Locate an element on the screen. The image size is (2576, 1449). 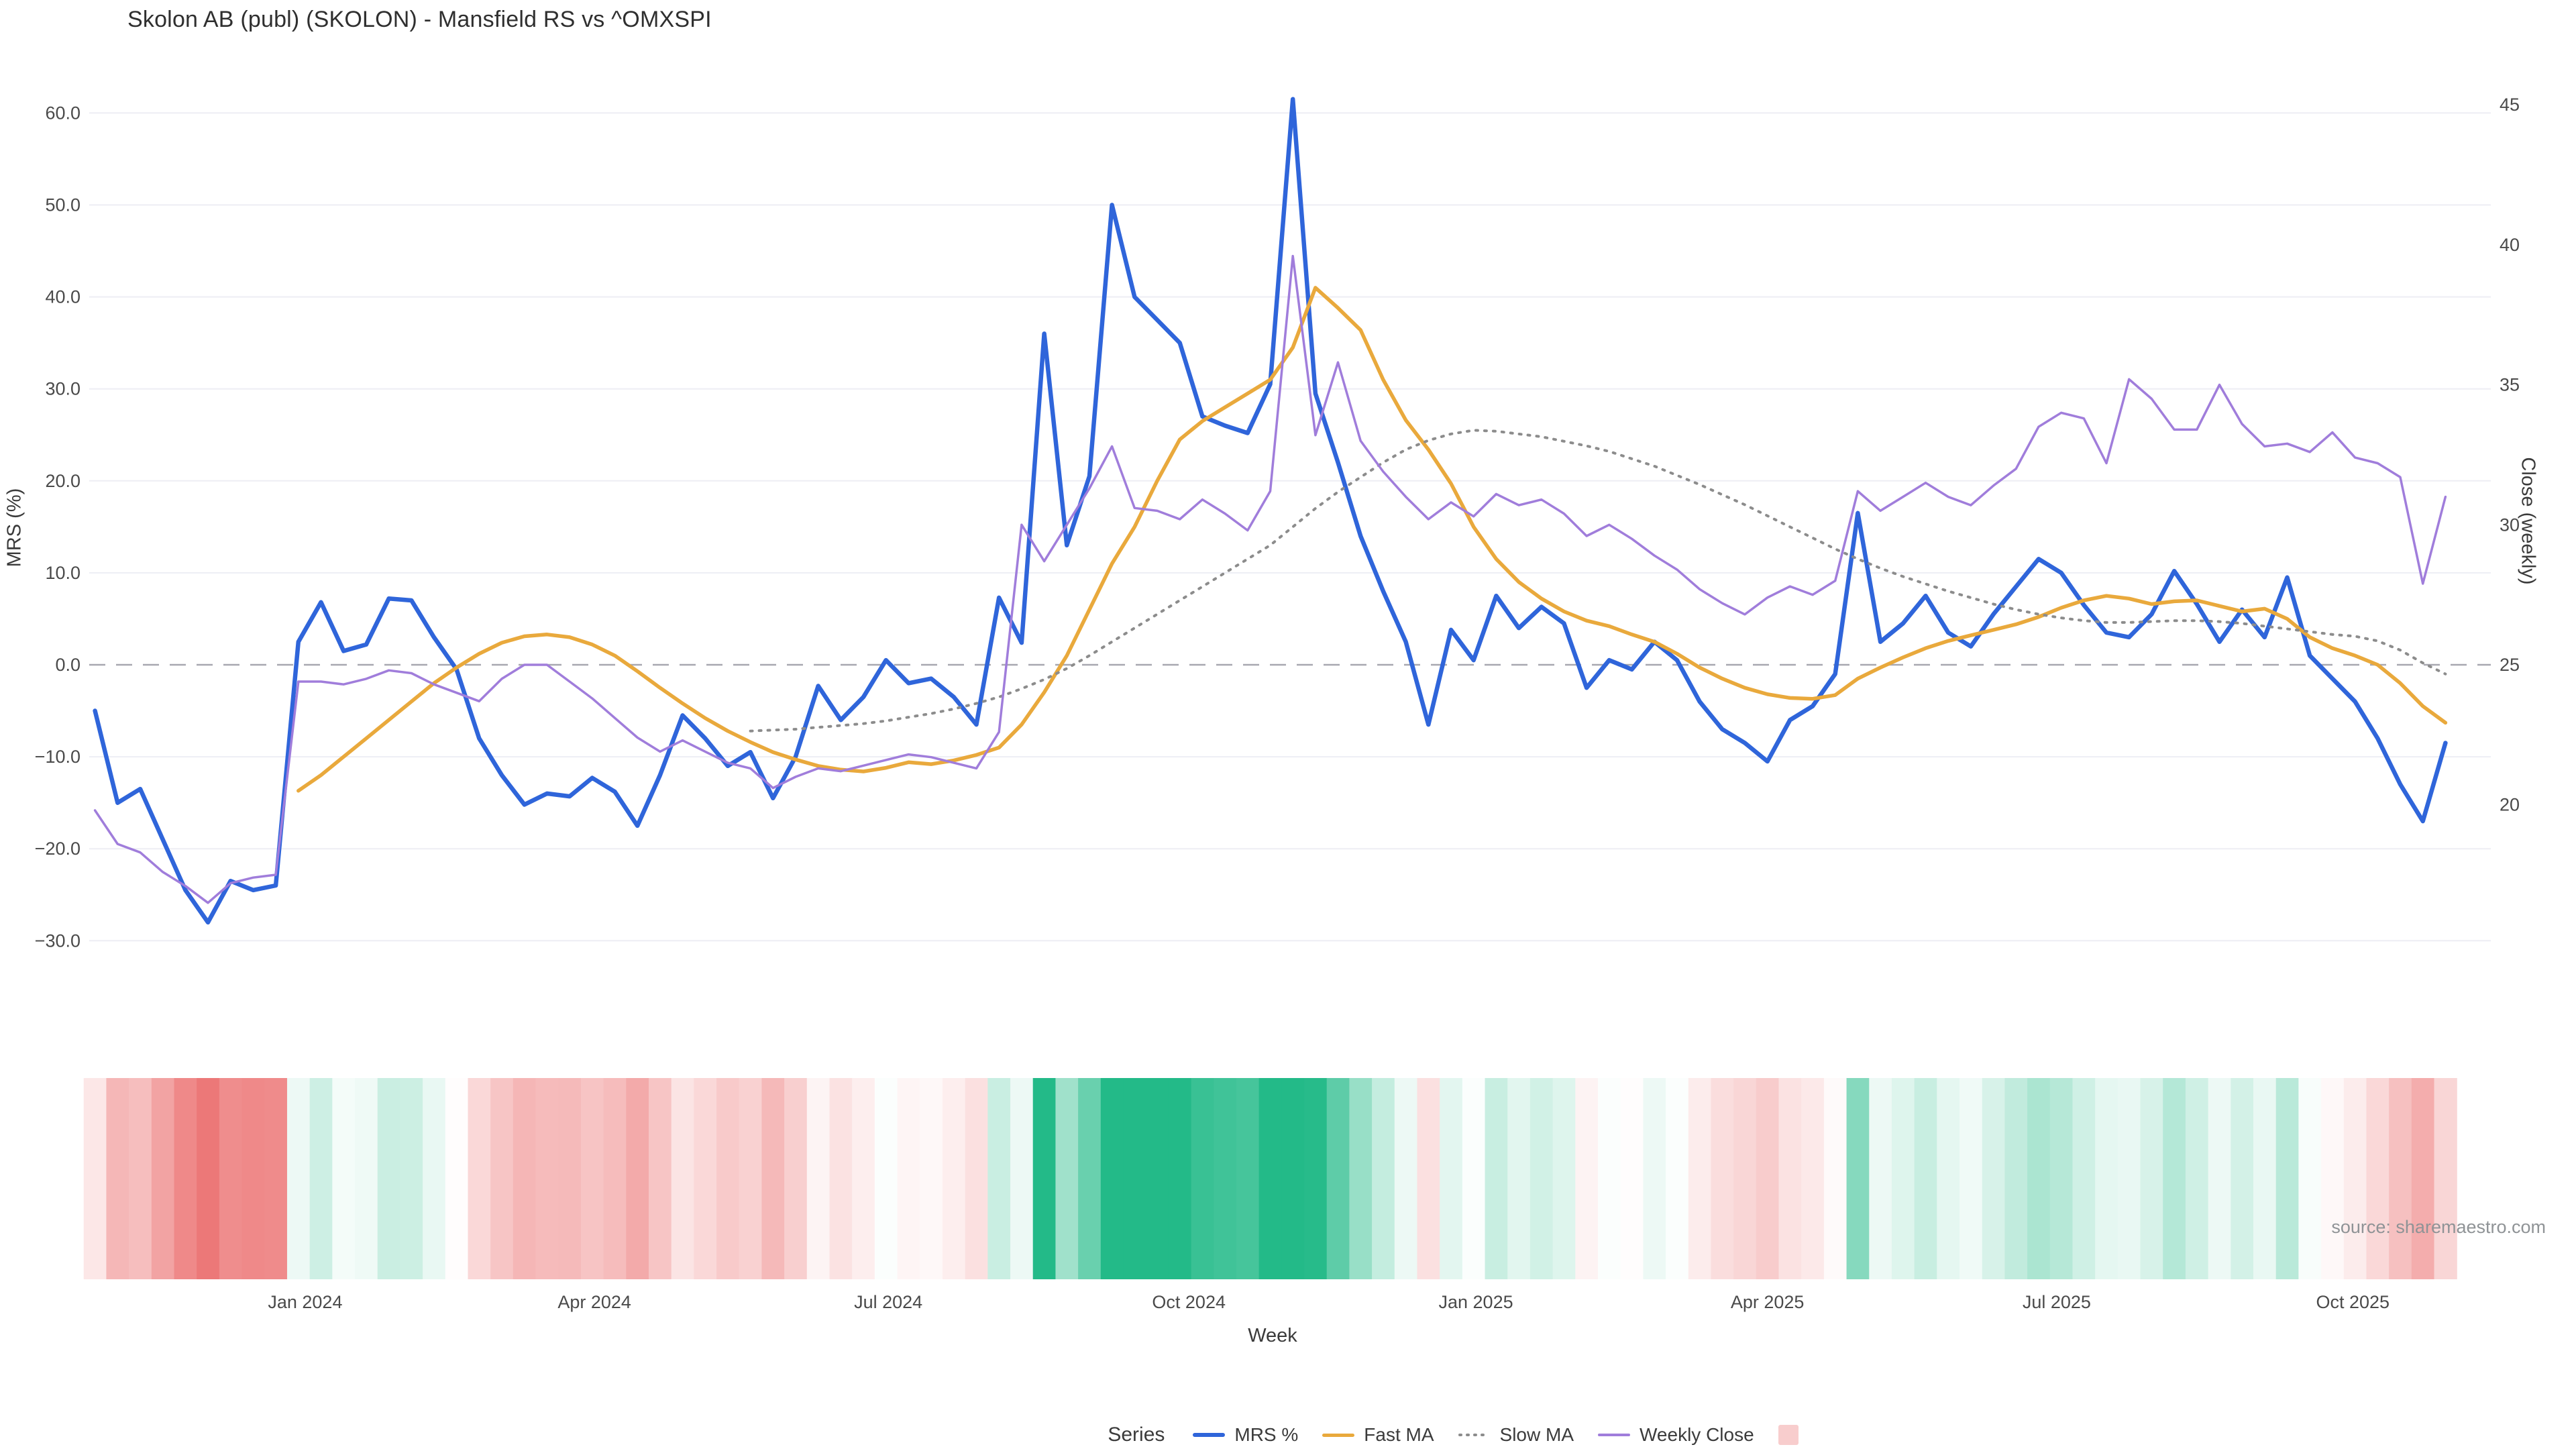
fast-ma-line-swatch-icon is located at coordinates (1338, 1435).